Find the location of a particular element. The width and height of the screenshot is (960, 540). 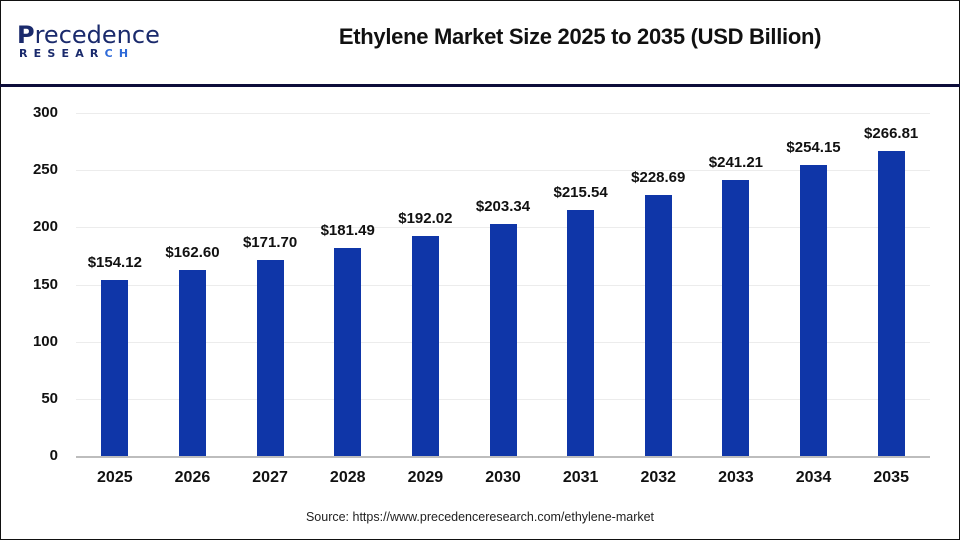

bar-2031 is located at coordinates (581, 332).